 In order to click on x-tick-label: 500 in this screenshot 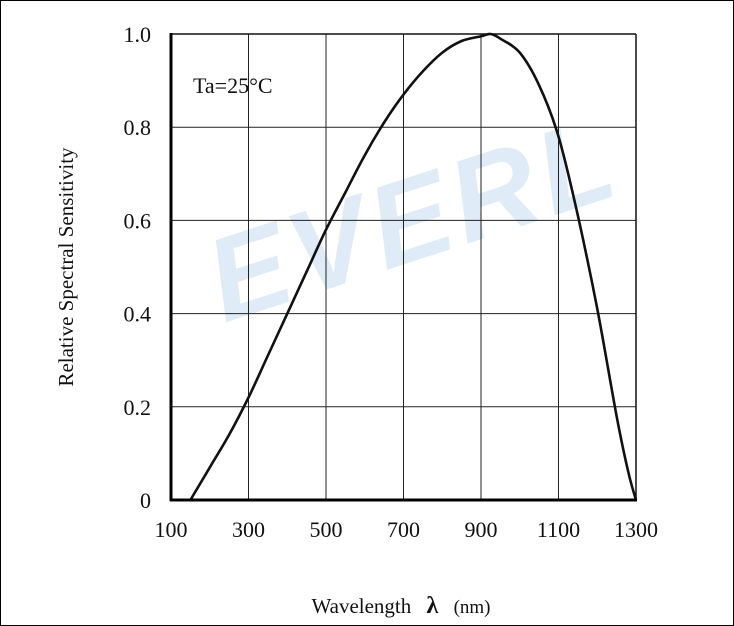, I will do `click(326, 529)`.